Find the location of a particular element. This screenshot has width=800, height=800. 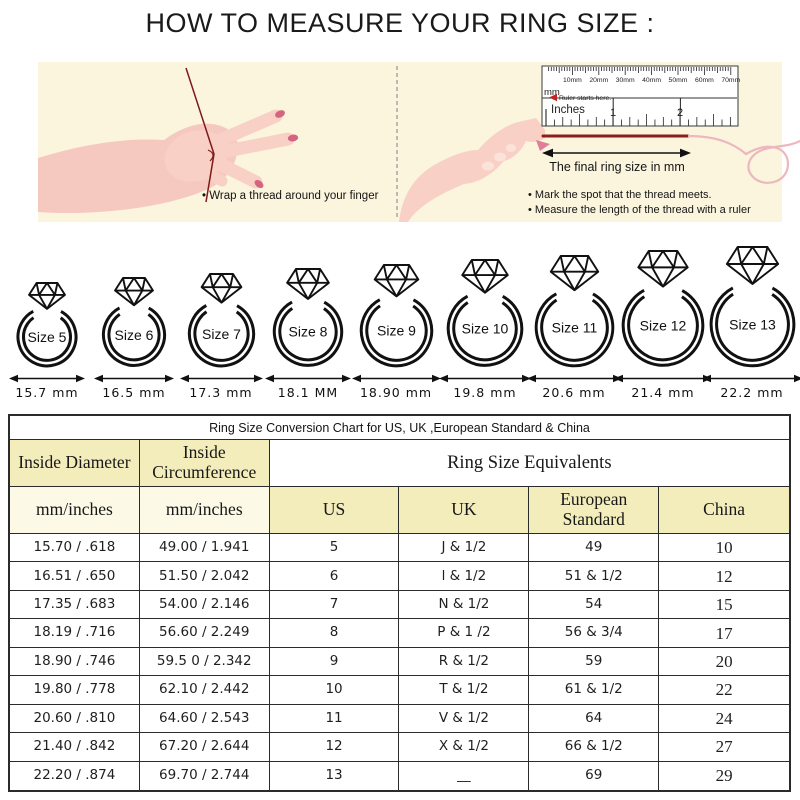

table-cell-r4c5: 56 & 3/4 is located at coordinates (594, 633).